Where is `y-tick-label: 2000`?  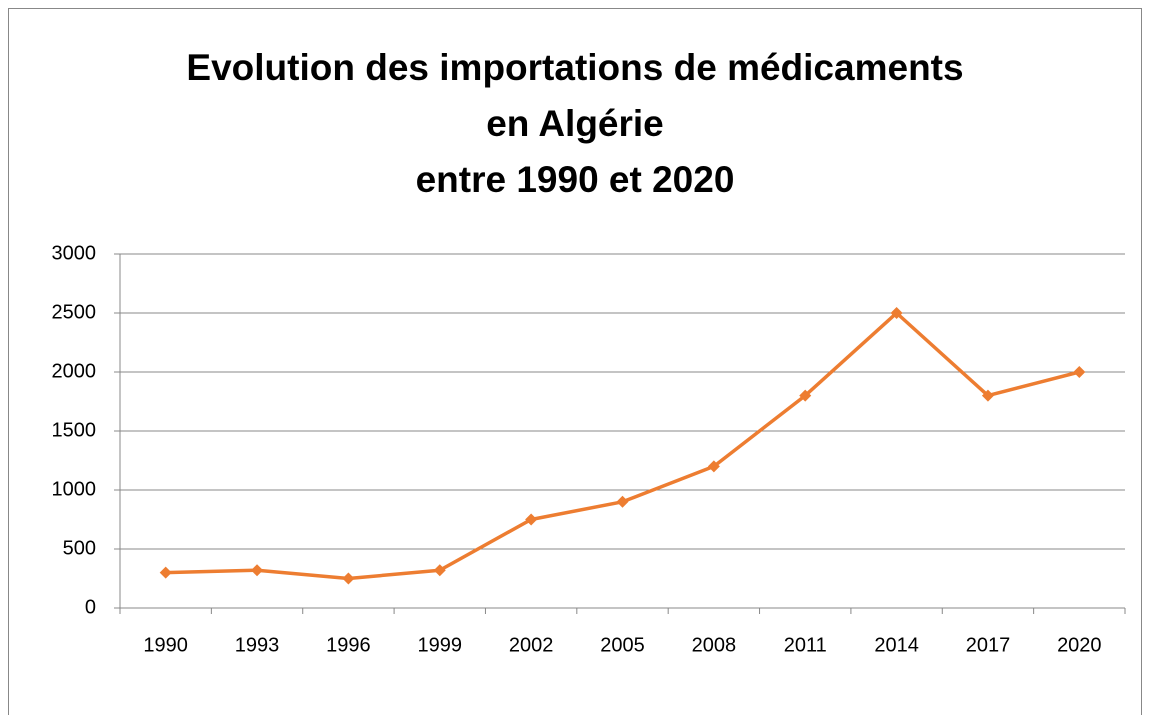
y-tick-label: 2000 is located at coordinates (74, 371).